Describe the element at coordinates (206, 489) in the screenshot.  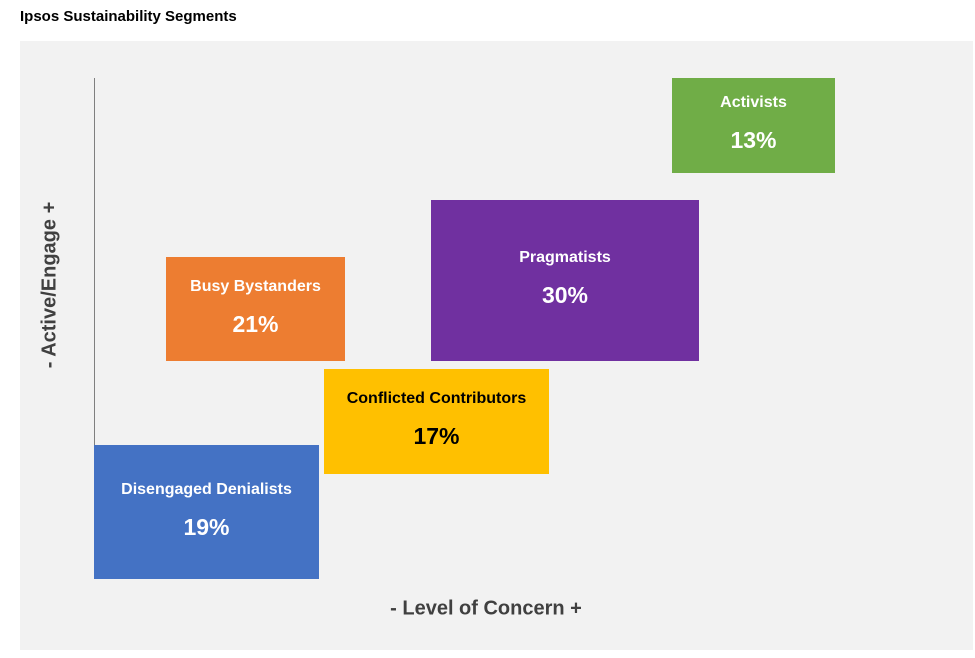
I see `segment-name: Disengaged Denialists` at that location.